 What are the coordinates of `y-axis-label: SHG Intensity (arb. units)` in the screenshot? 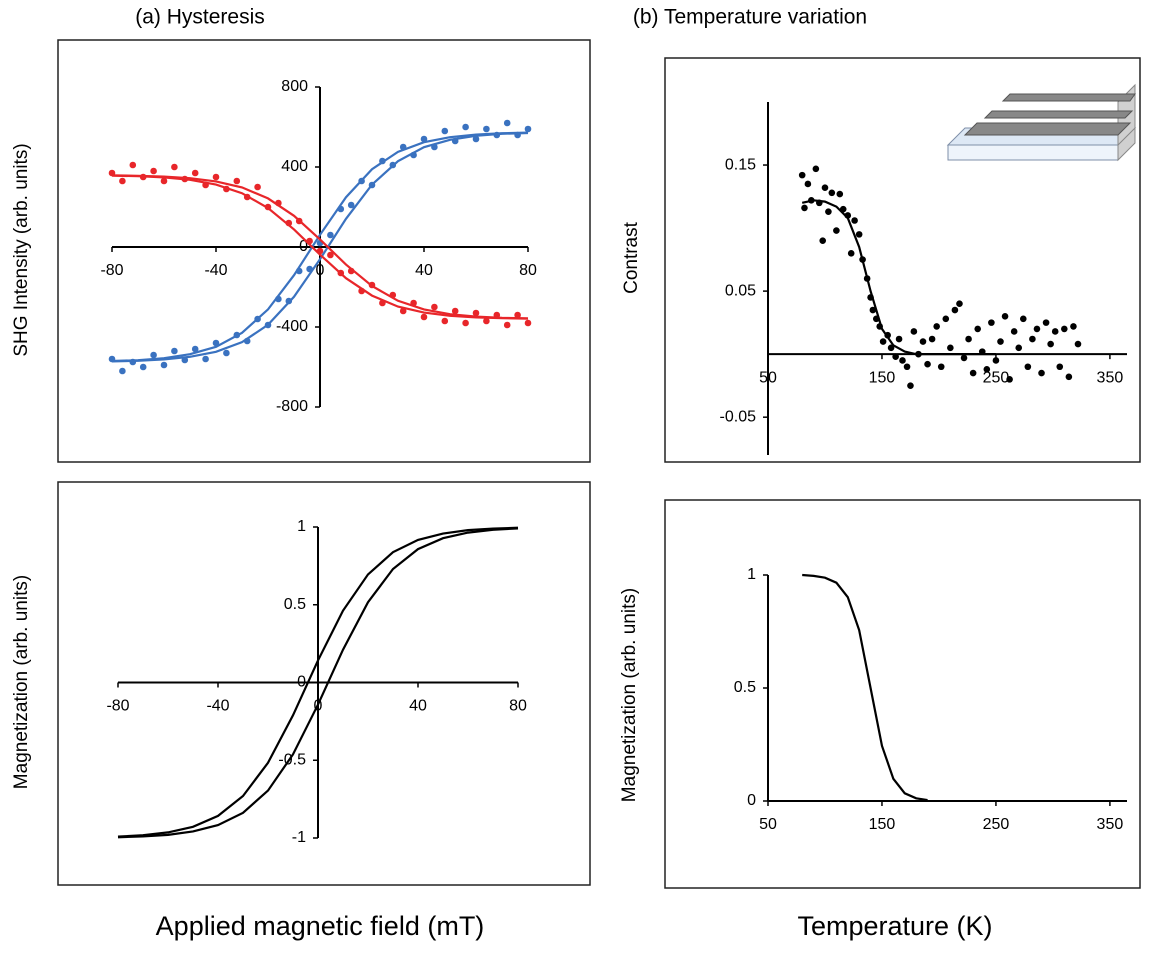 It's located at (21, 249).